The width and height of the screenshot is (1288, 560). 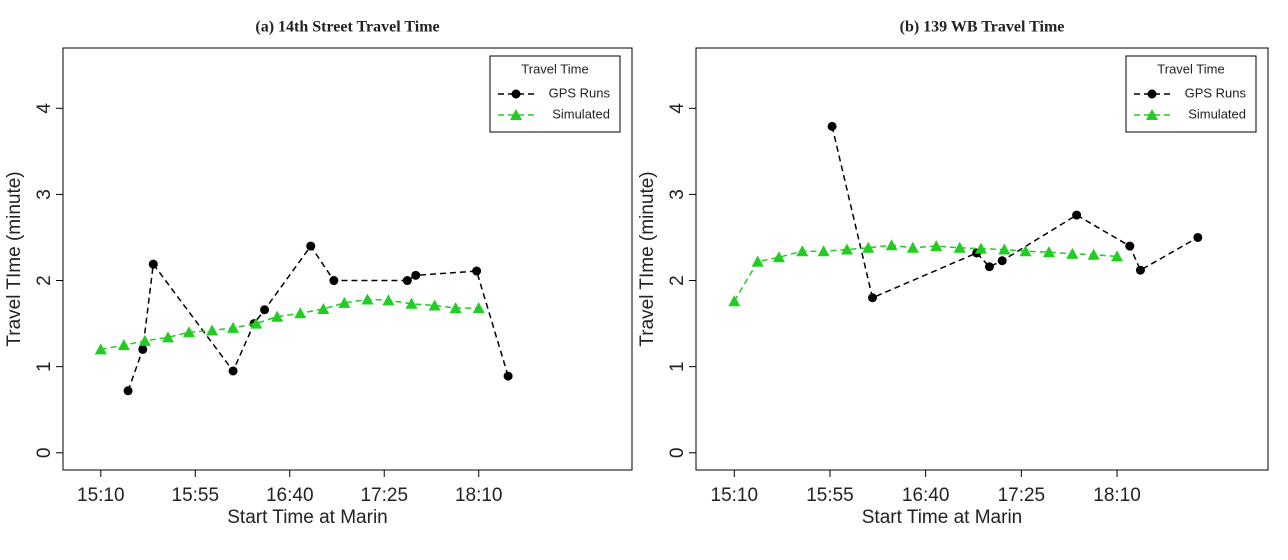 What do you see at coordinates (347, 27) in the screenshot?
I see `chart-title: (a) 14th Street Travel Time` at bounding box center [347, 27].